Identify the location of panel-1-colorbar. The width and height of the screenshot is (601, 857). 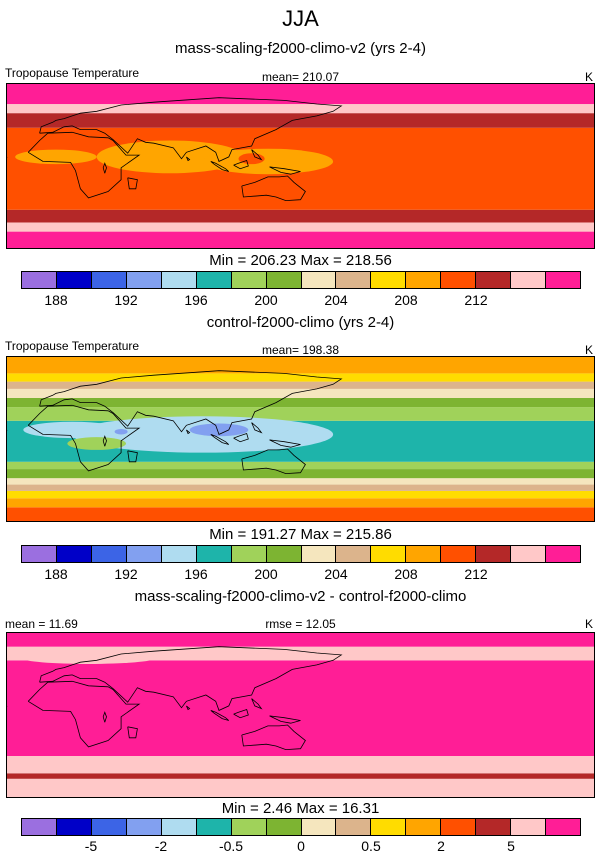
(301, 280).